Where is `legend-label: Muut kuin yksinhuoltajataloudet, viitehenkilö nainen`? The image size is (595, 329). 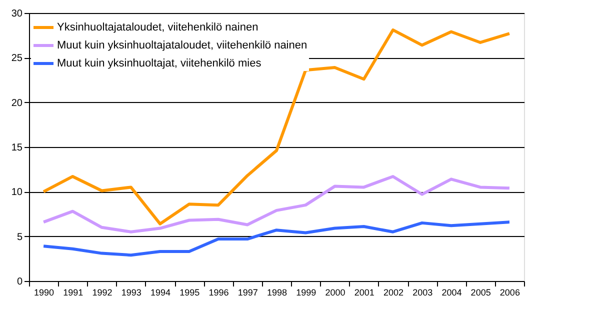
legend-label: Muut kuin yksinhuoltajataloudet, viitehenkilö nainen is located at coordinates (182, 46).